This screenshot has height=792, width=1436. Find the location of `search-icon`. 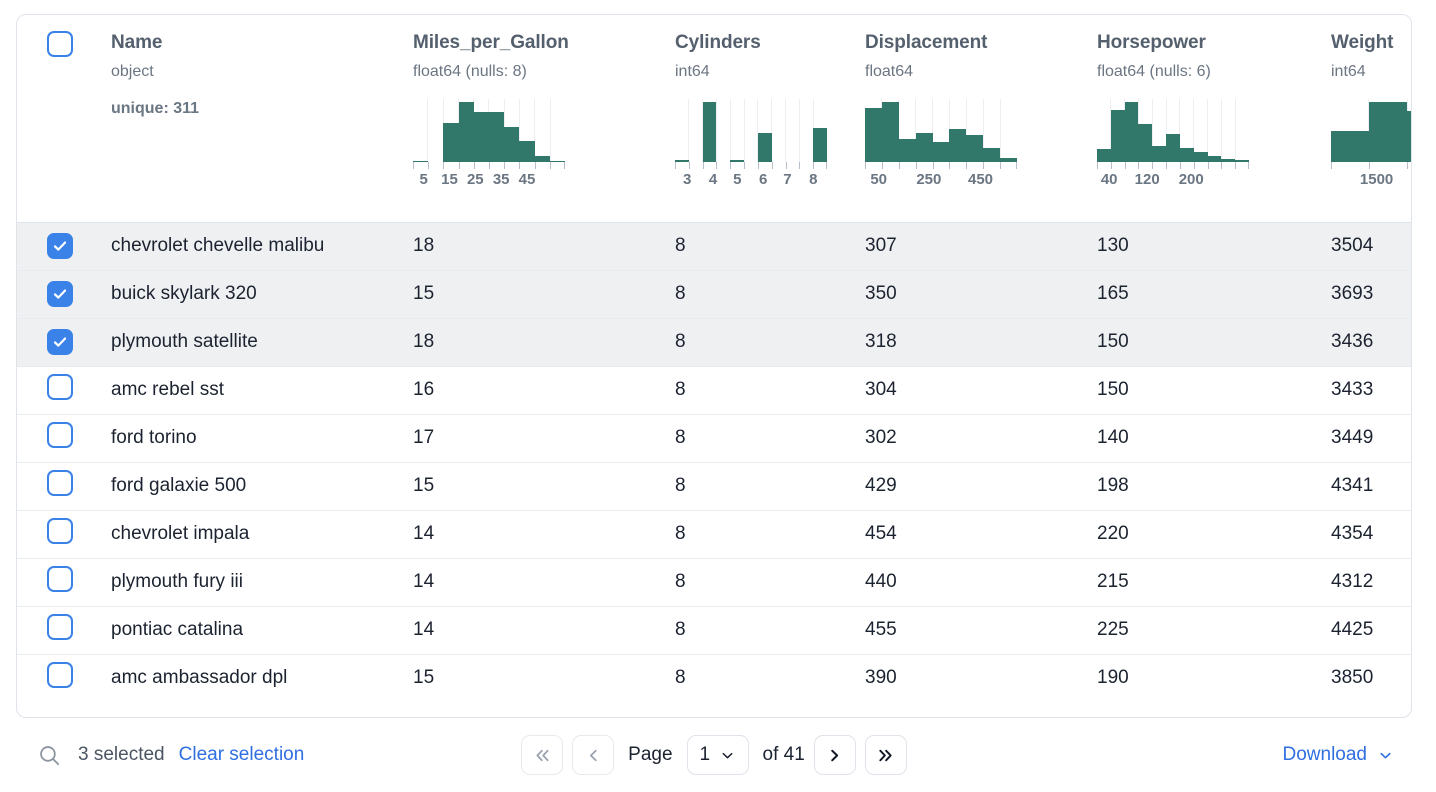

search-icon is located at coordinates (49, 755).